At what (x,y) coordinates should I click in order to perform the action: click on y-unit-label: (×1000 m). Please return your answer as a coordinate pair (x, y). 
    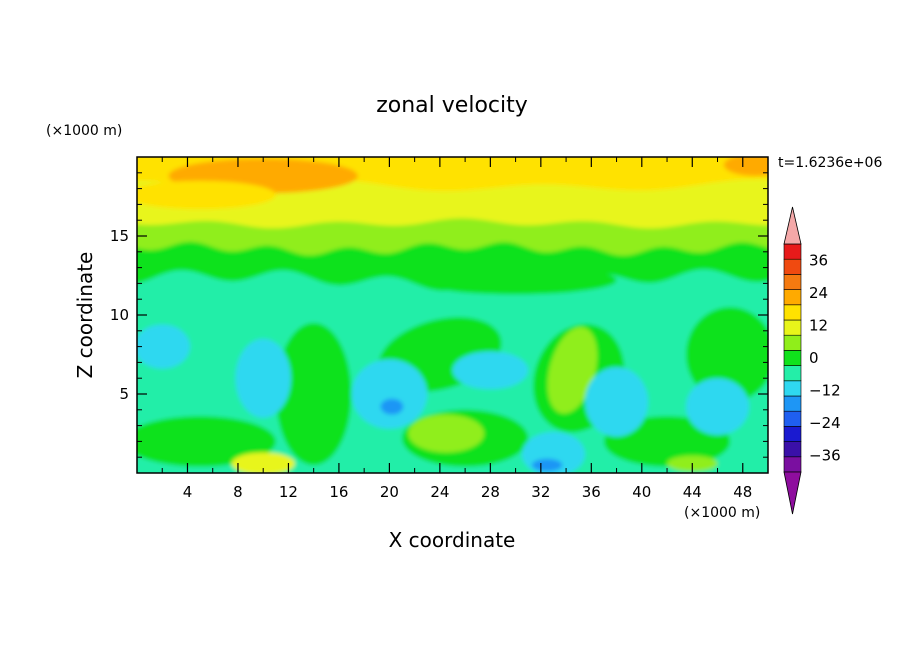
    Looking at the image, I should click on (84, 131).